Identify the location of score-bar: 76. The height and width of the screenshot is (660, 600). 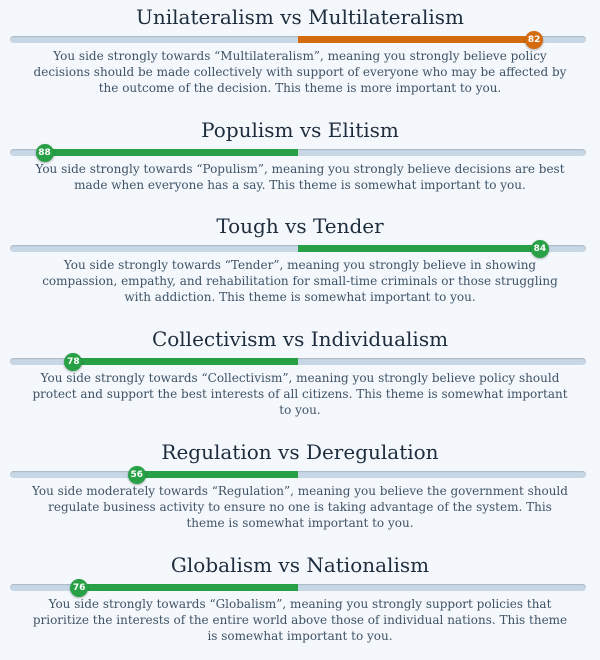
(298, 588).